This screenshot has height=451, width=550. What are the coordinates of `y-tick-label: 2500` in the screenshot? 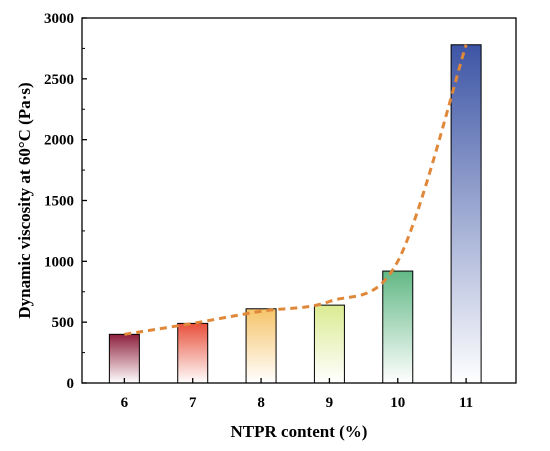 It's located at (59, 80).